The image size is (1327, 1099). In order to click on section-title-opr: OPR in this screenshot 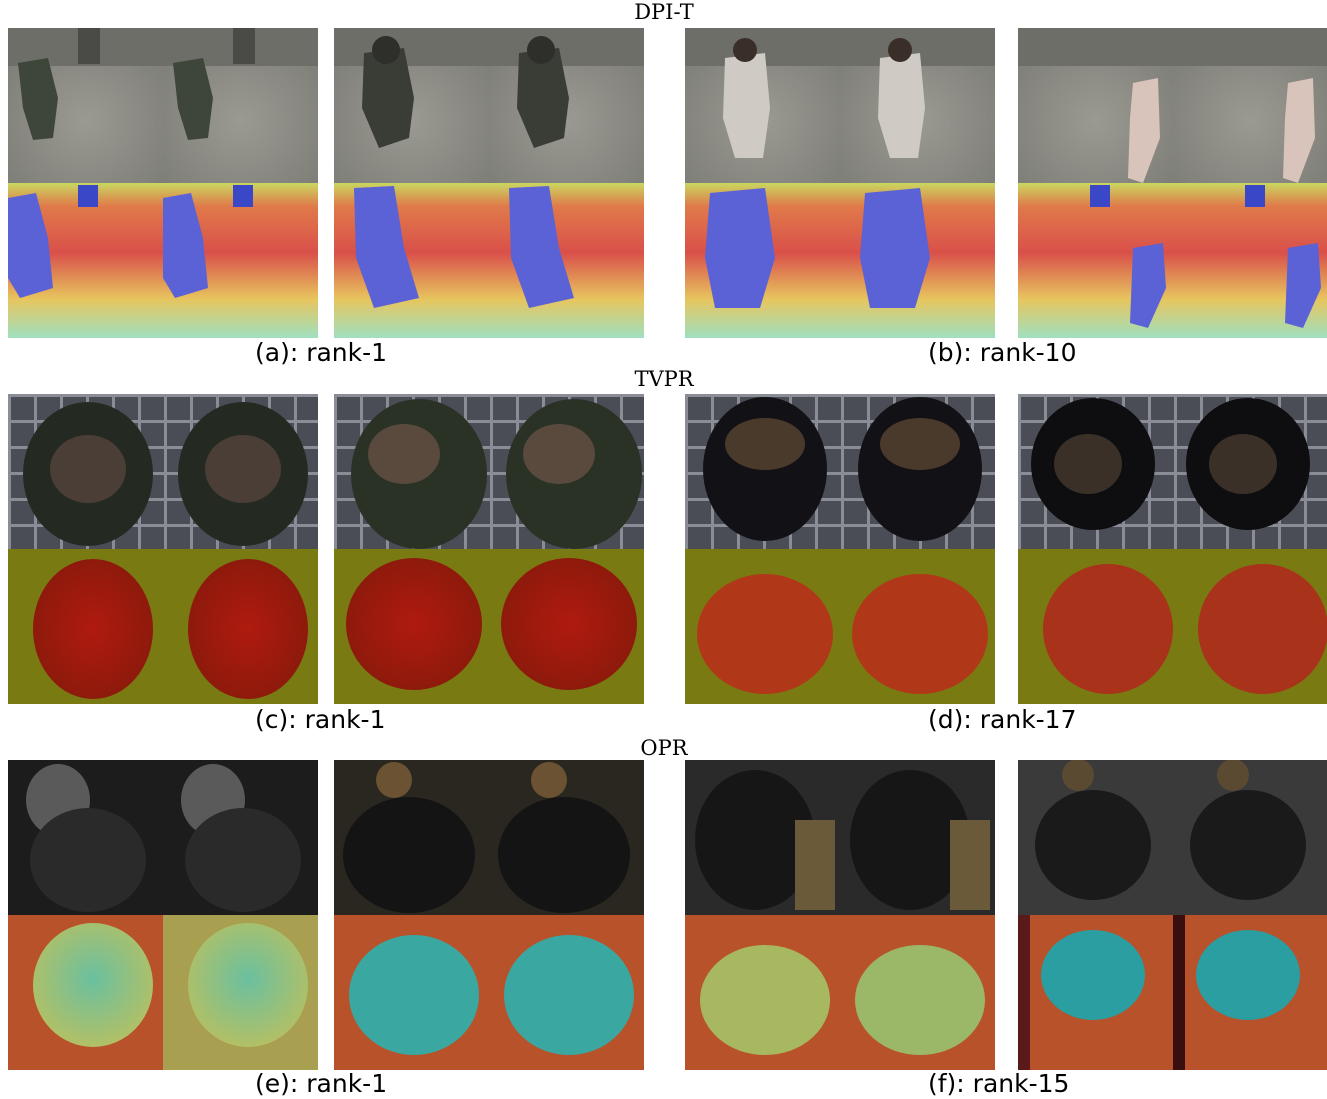, I will do `click(664, 748)`.